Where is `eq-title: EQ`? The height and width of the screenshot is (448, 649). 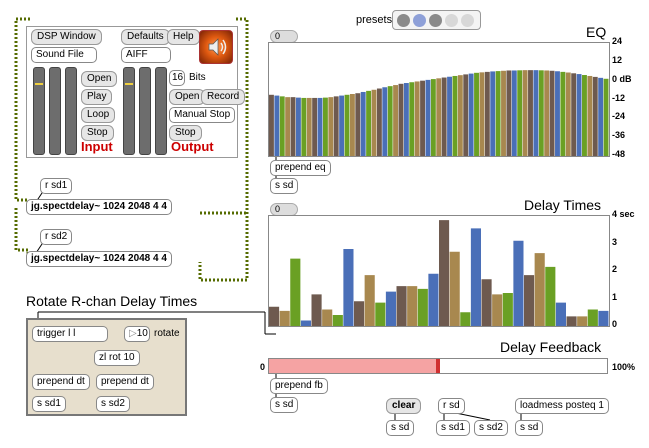 eq-title: EQ is located at coordinates (596, 32).